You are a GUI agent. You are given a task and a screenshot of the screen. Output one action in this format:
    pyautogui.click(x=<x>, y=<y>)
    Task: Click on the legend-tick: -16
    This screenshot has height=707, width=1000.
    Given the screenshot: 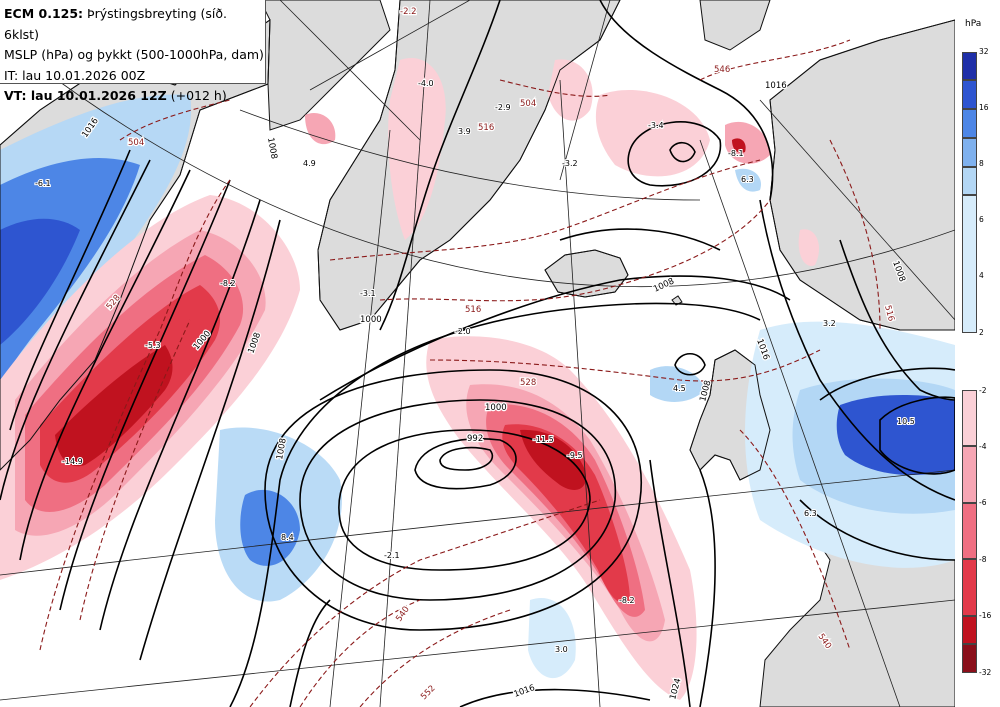 What is the action you would take?
    pyautogui.click(x=985, y=615)
    